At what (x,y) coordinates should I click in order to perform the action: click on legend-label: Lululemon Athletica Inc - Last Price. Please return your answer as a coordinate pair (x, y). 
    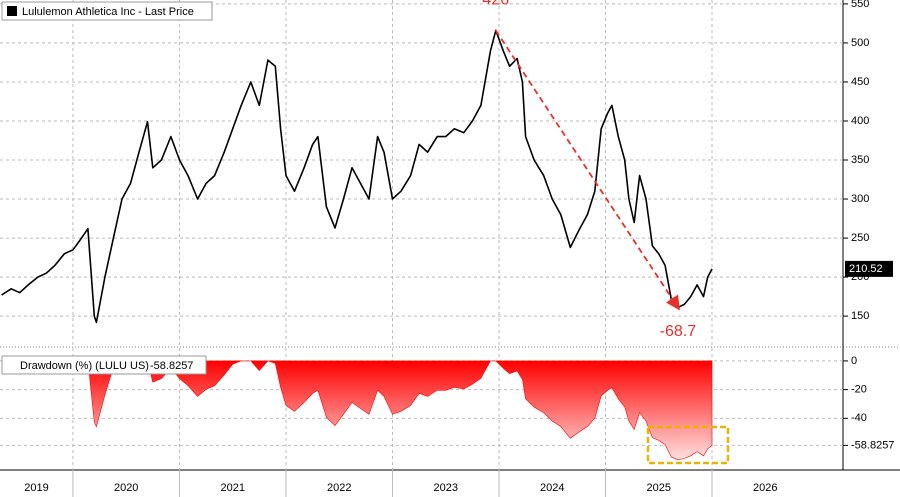
    Looking at the image, I should click on (108, 12).